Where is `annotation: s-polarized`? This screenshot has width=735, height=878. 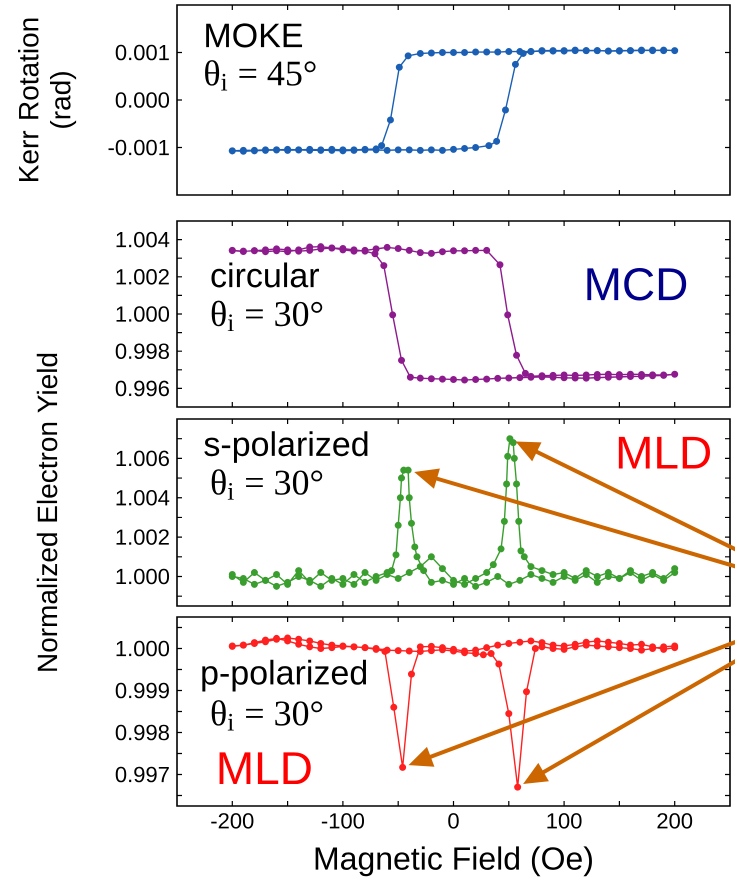
annotation: s-polarized is located at coordinates (286, 447).